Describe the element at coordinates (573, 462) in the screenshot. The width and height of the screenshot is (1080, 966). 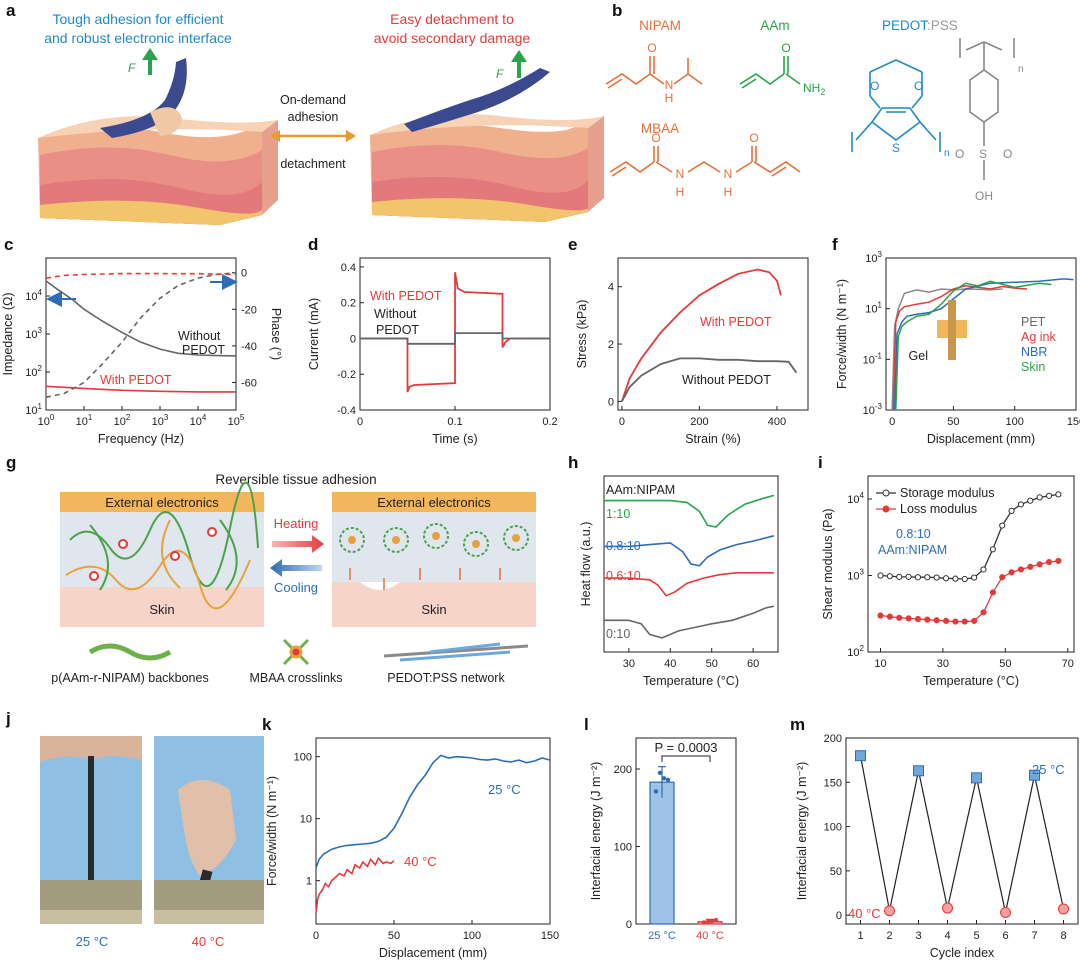
I see `panel-letter-h: h` at that location.